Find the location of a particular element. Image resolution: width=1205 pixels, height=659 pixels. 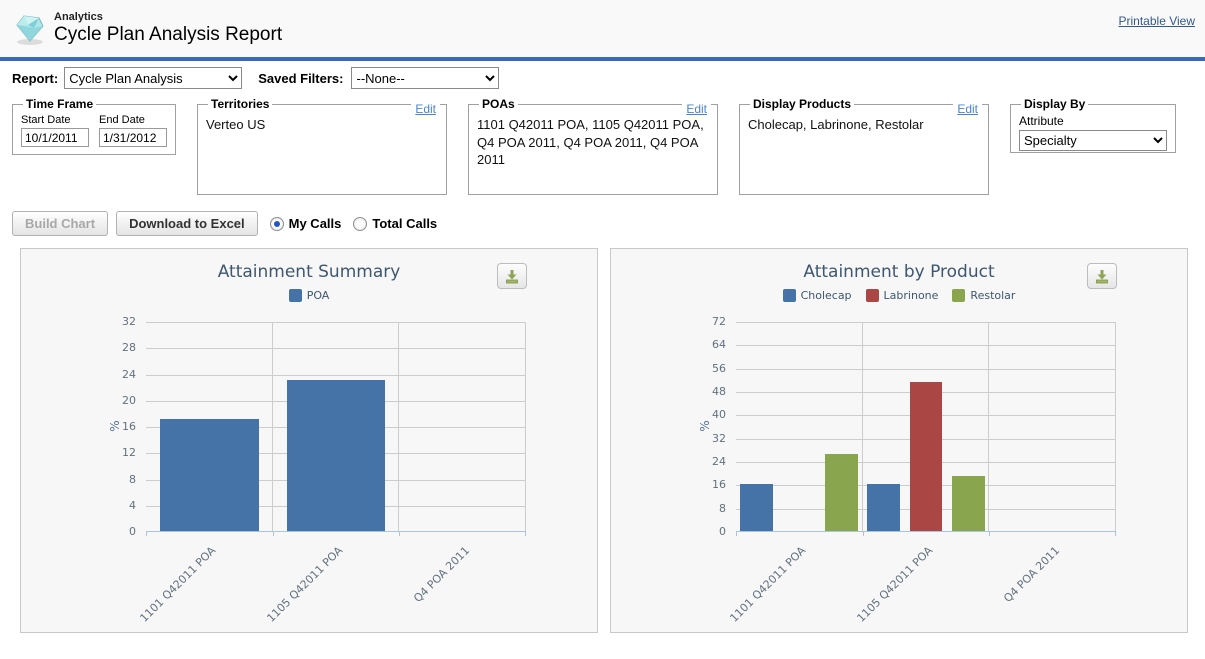

legend-item-restolar: Restolar is located at coordinates (983, 295).